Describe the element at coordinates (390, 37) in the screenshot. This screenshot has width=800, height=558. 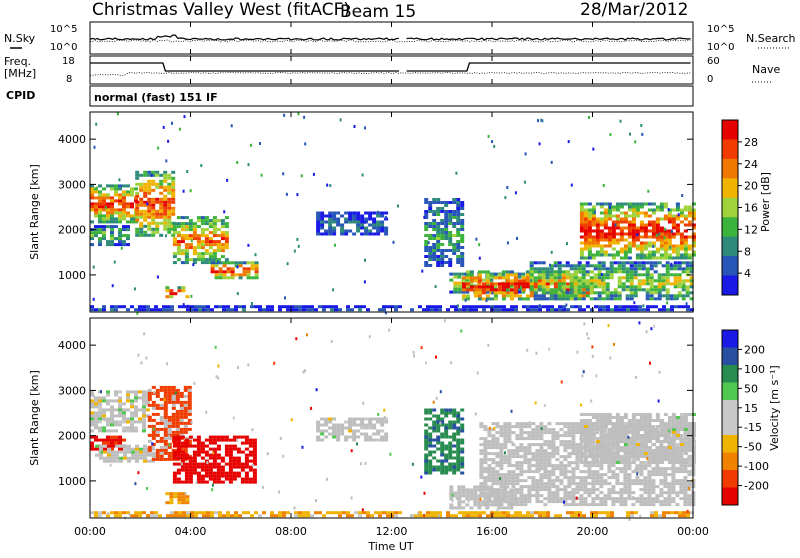
I see `nsky-trace` at that location.